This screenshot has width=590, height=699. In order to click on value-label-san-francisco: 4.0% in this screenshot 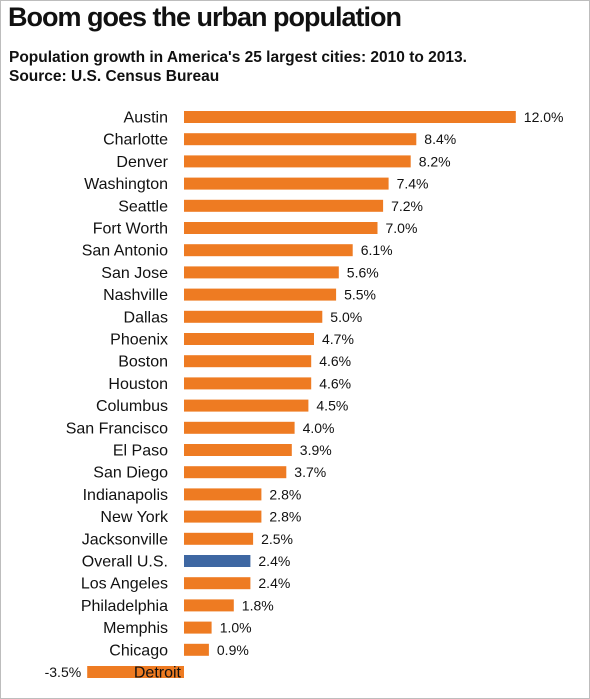, I will do `click(319, 428)`.